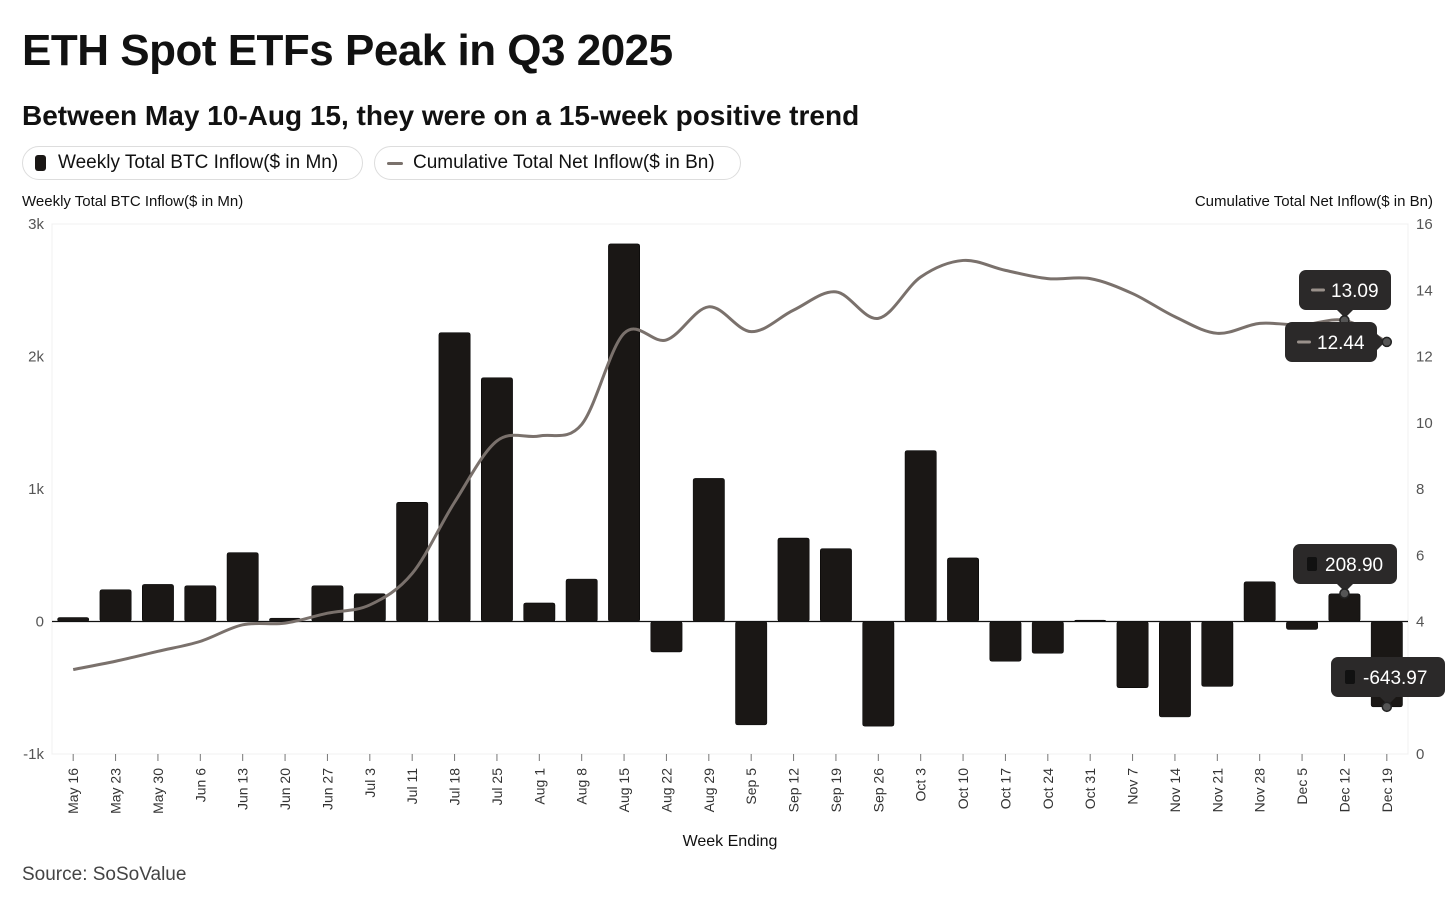  What do you see at coordinates (730, 841) in the screenshot?
I see `x-axis-title: Week Ending` at bounding box center [730, 841].